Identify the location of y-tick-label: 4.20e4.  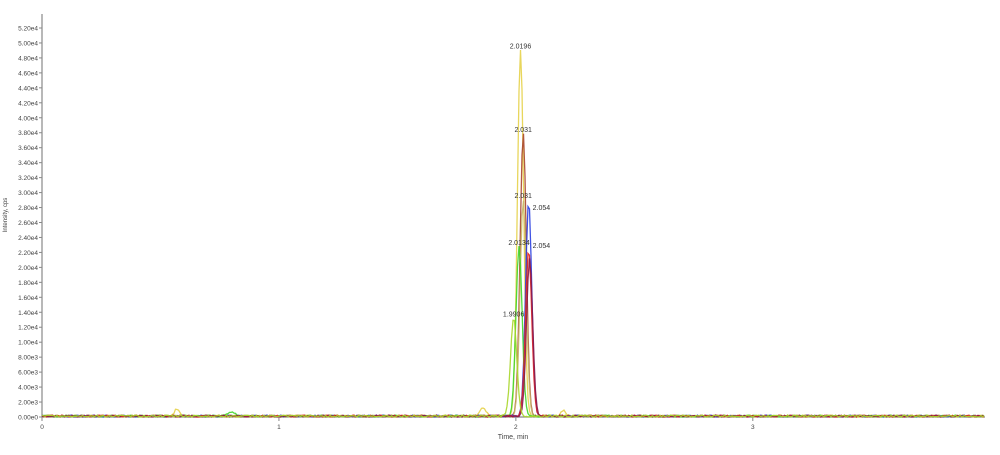
(28, 103).